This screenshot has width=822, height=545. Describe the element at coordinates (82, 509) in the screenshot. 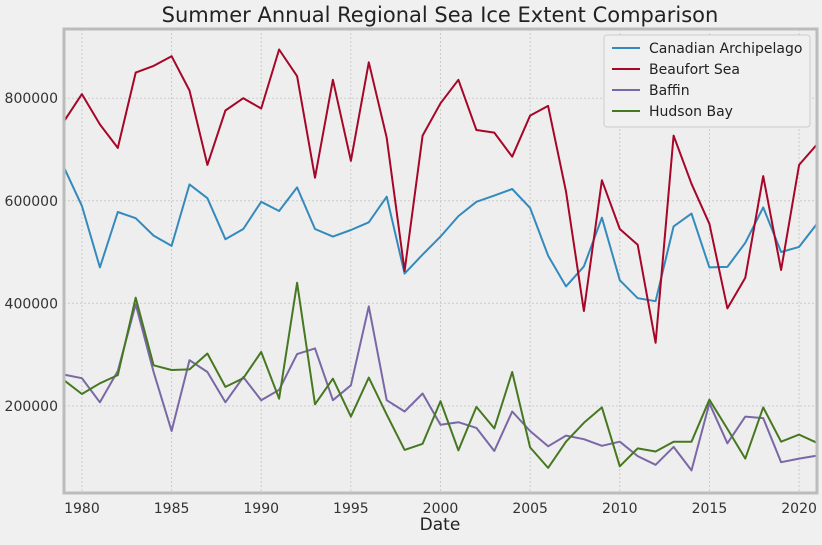

I see `x-tick-label: 1980` at that location.